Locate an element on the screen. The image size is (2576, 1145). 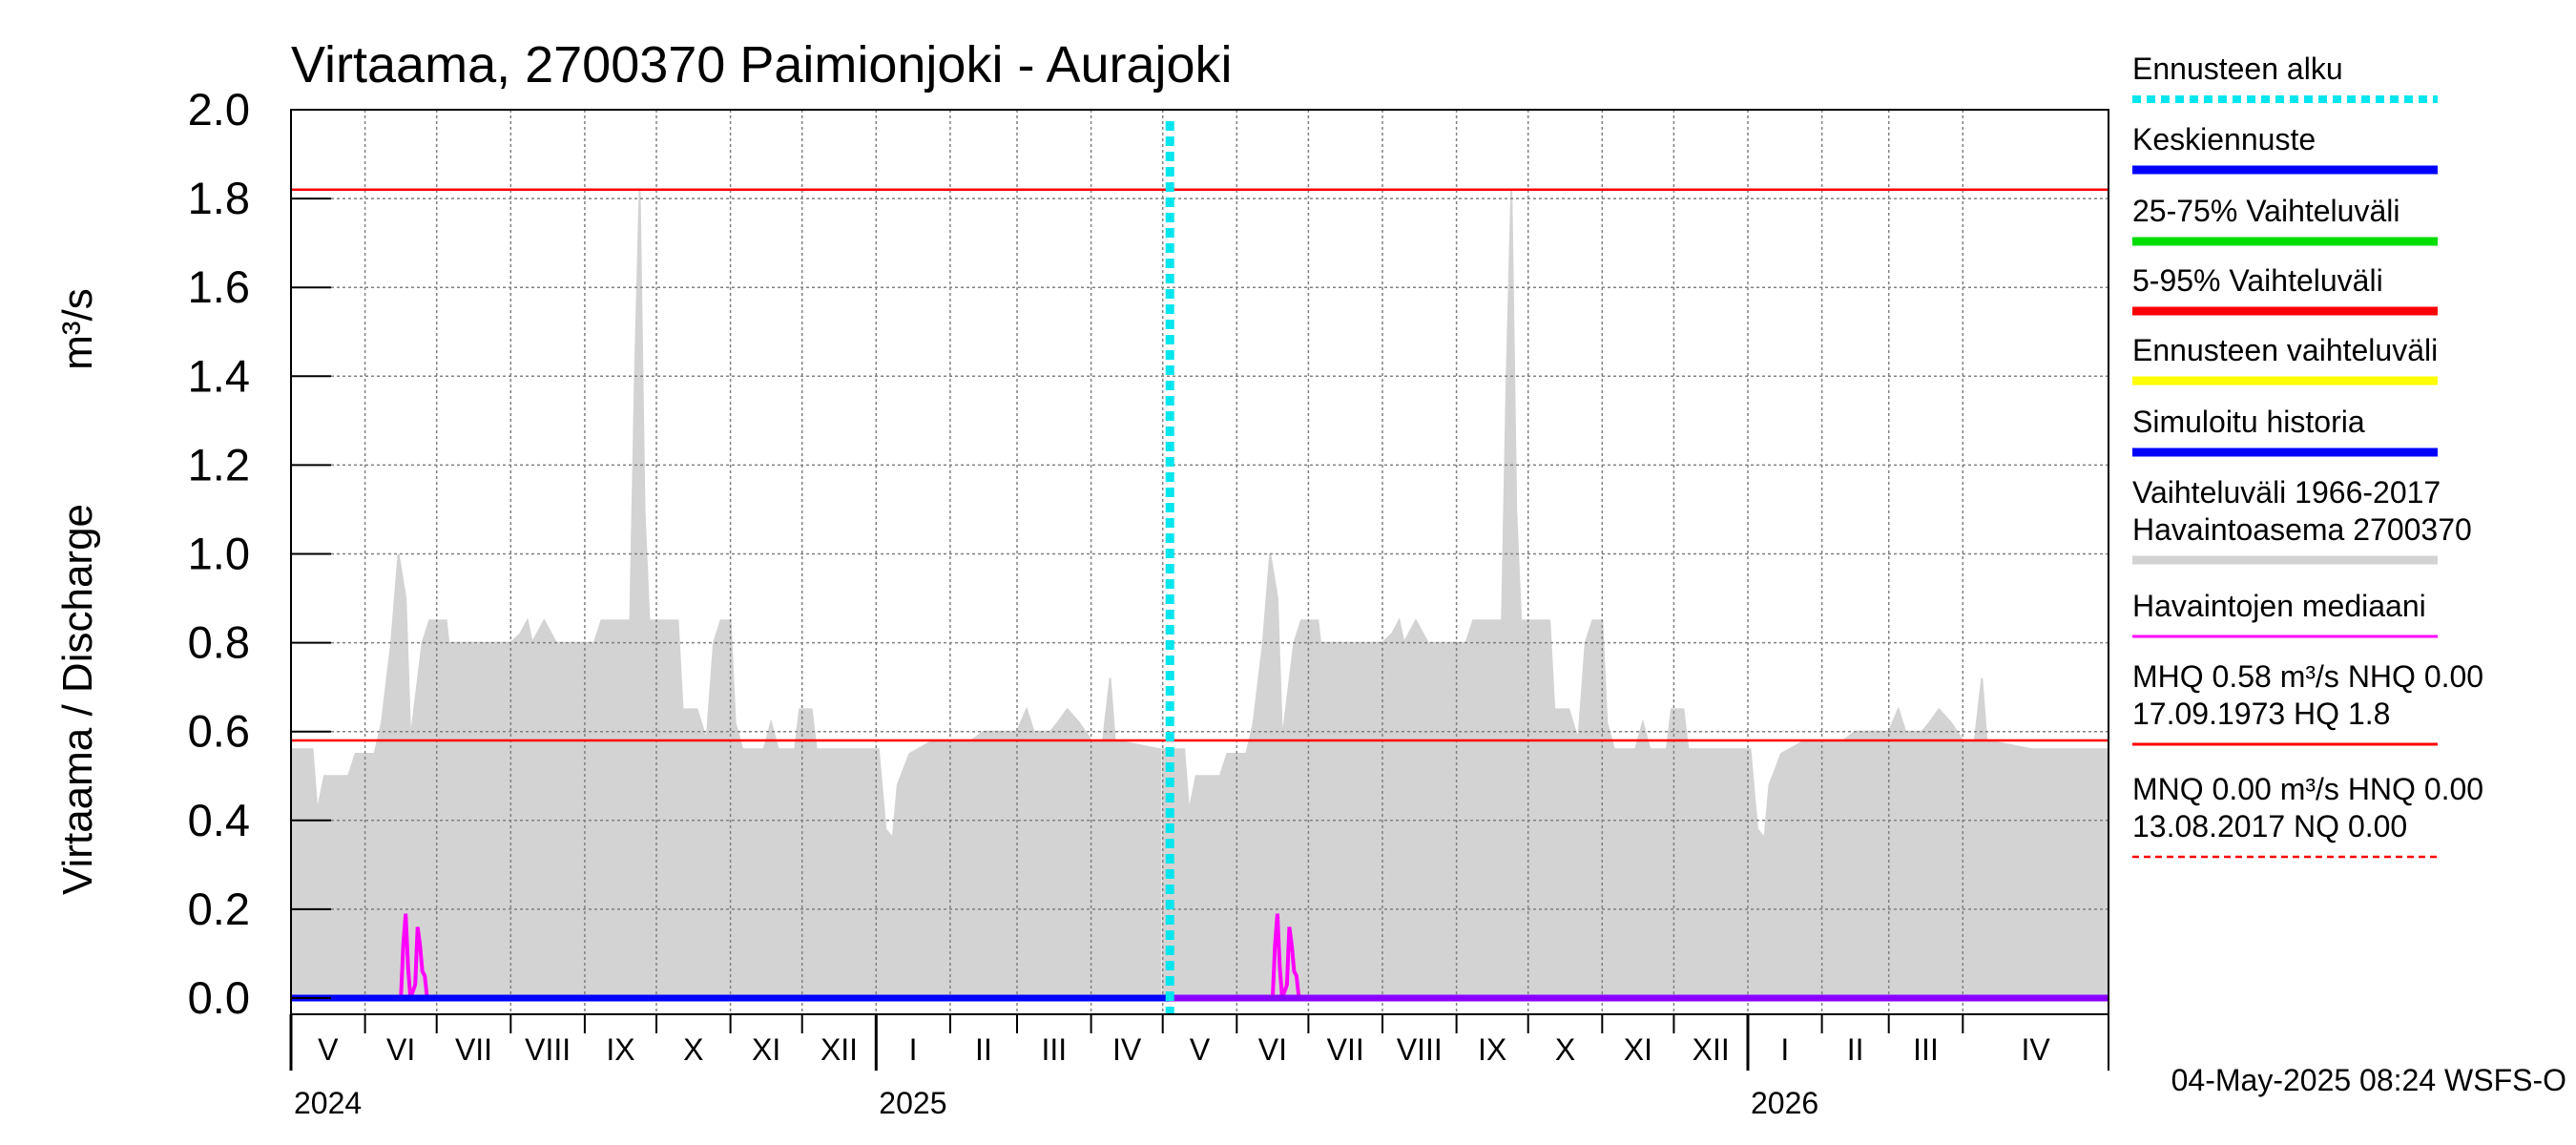
legend-label: Havaintojen mediaani is located at coordinates (2279, 606).